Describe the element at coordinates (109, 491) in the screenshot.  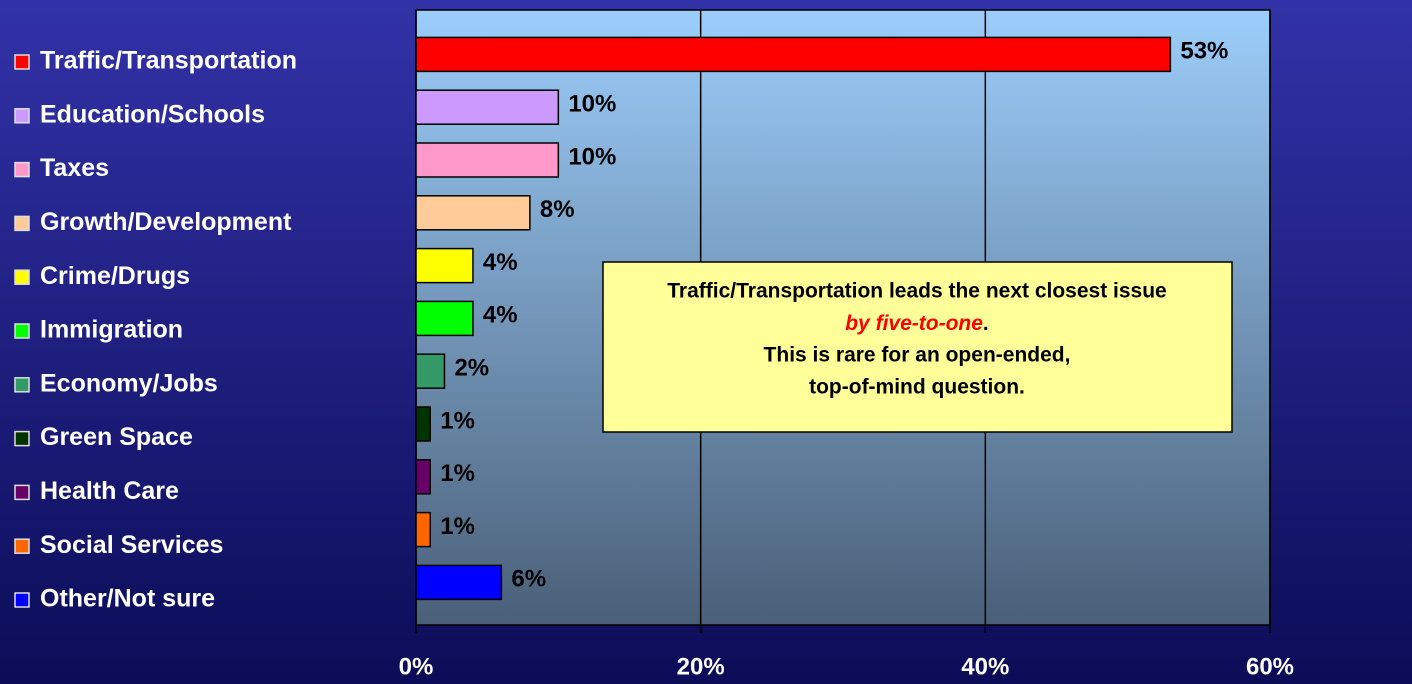
I see `legend-label: Health Care` at that location.